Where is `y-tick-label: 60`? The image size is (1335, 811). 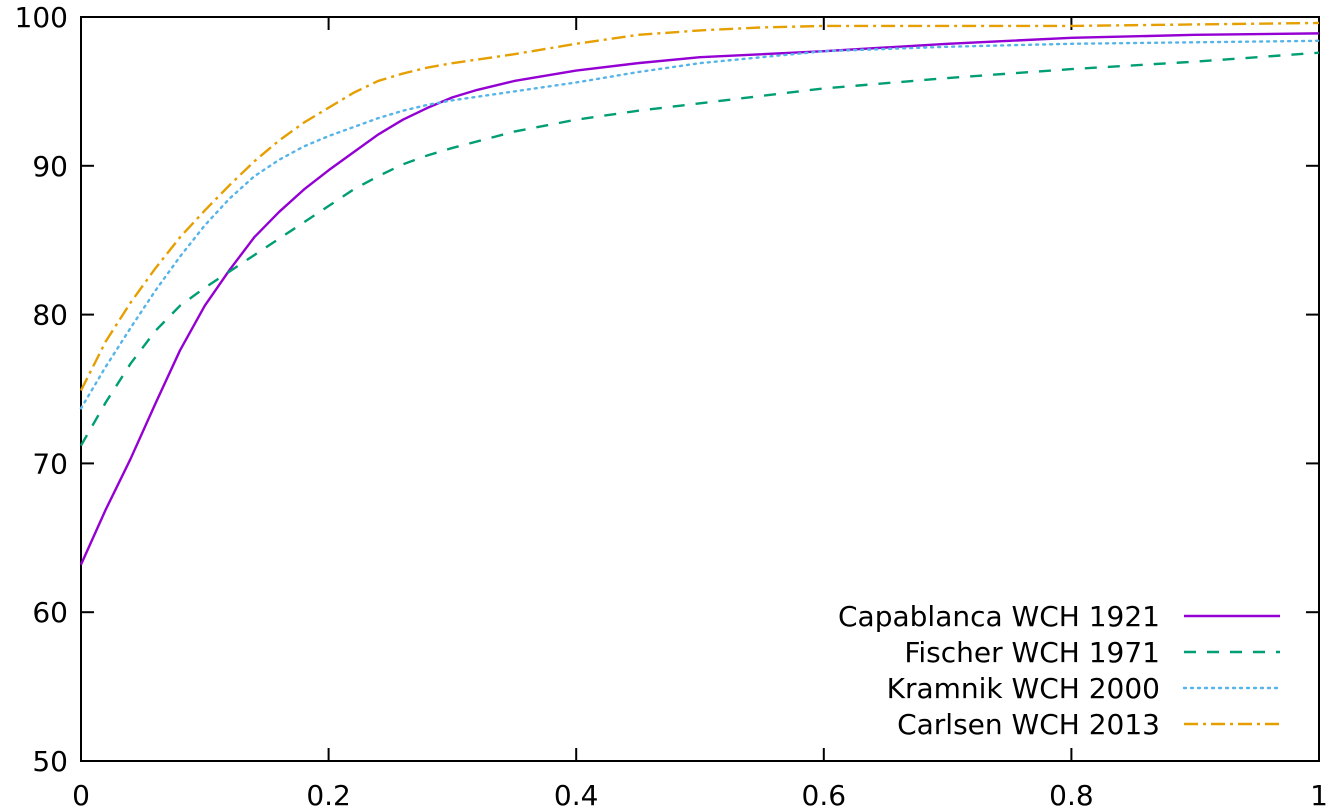
y-tick-label: 60 is located at coordinates (50, 612).